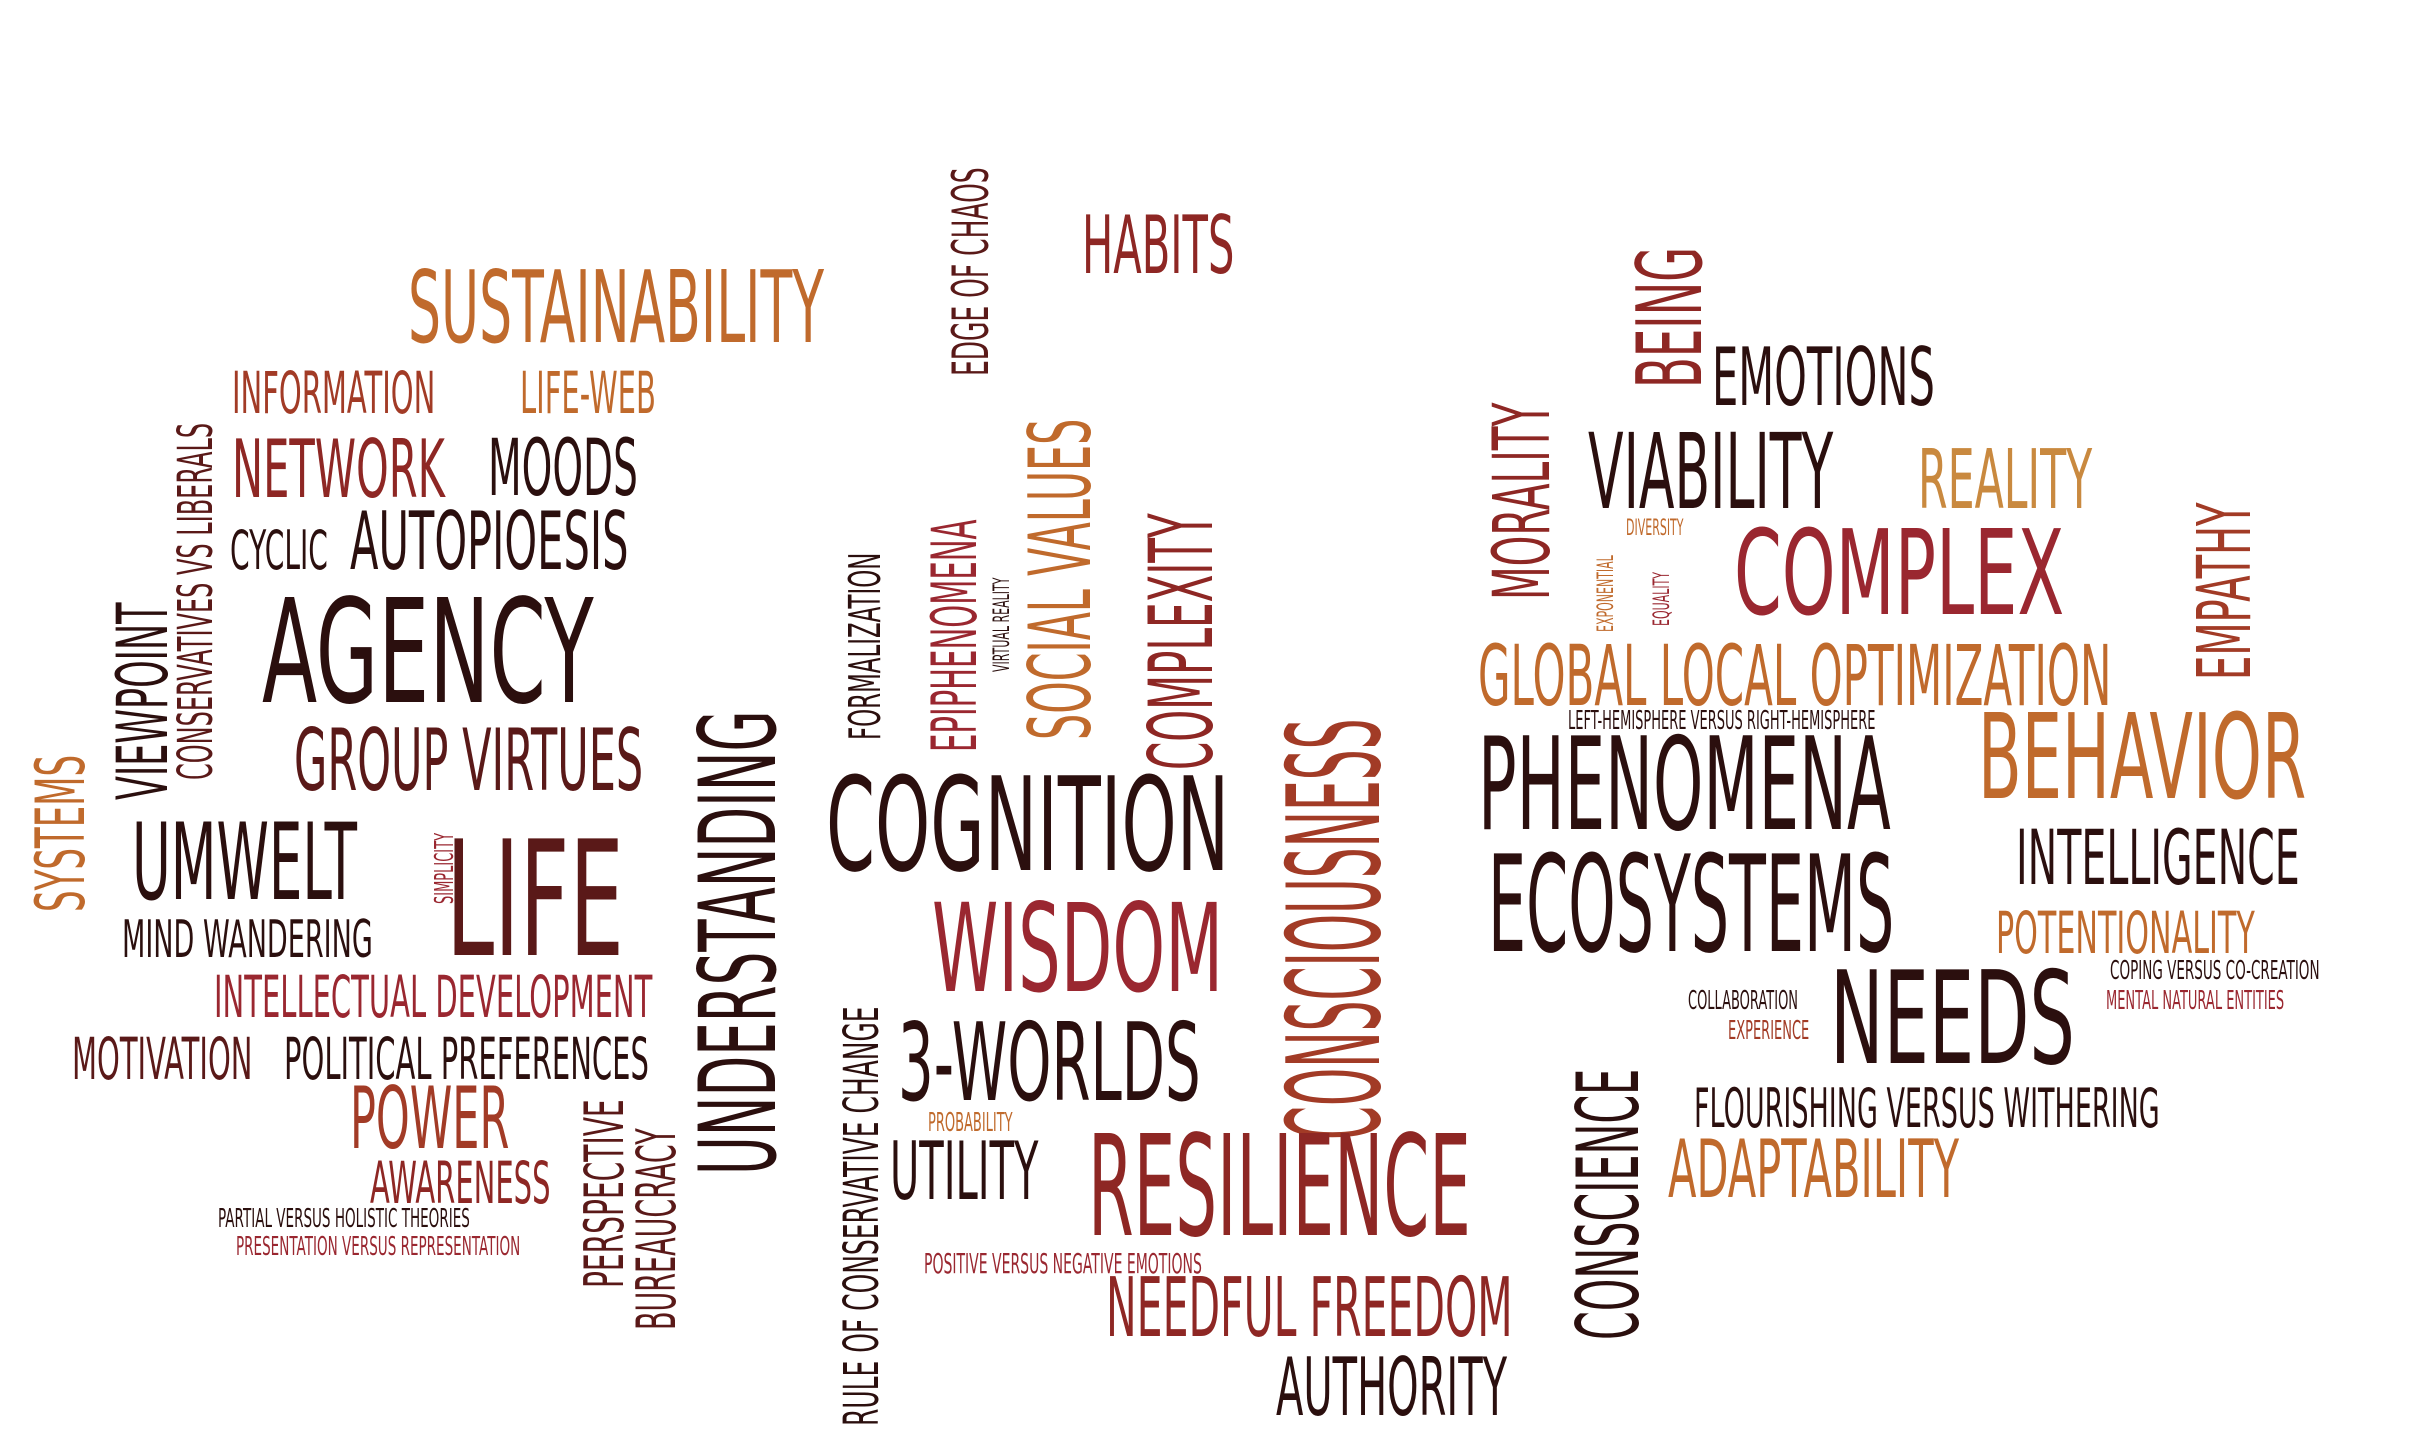 The width and height of the screenshot is (2422, 1452). I want to click on word-3-worlds: 3-WORLDS, so click(1049, 1063).